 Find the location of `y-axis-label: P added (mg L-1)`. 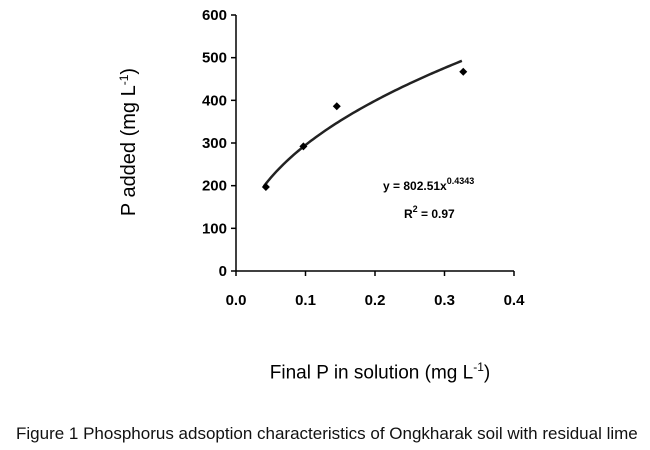

y-axis-label: P added (mg L-1) is located at coordinates (128, 142).